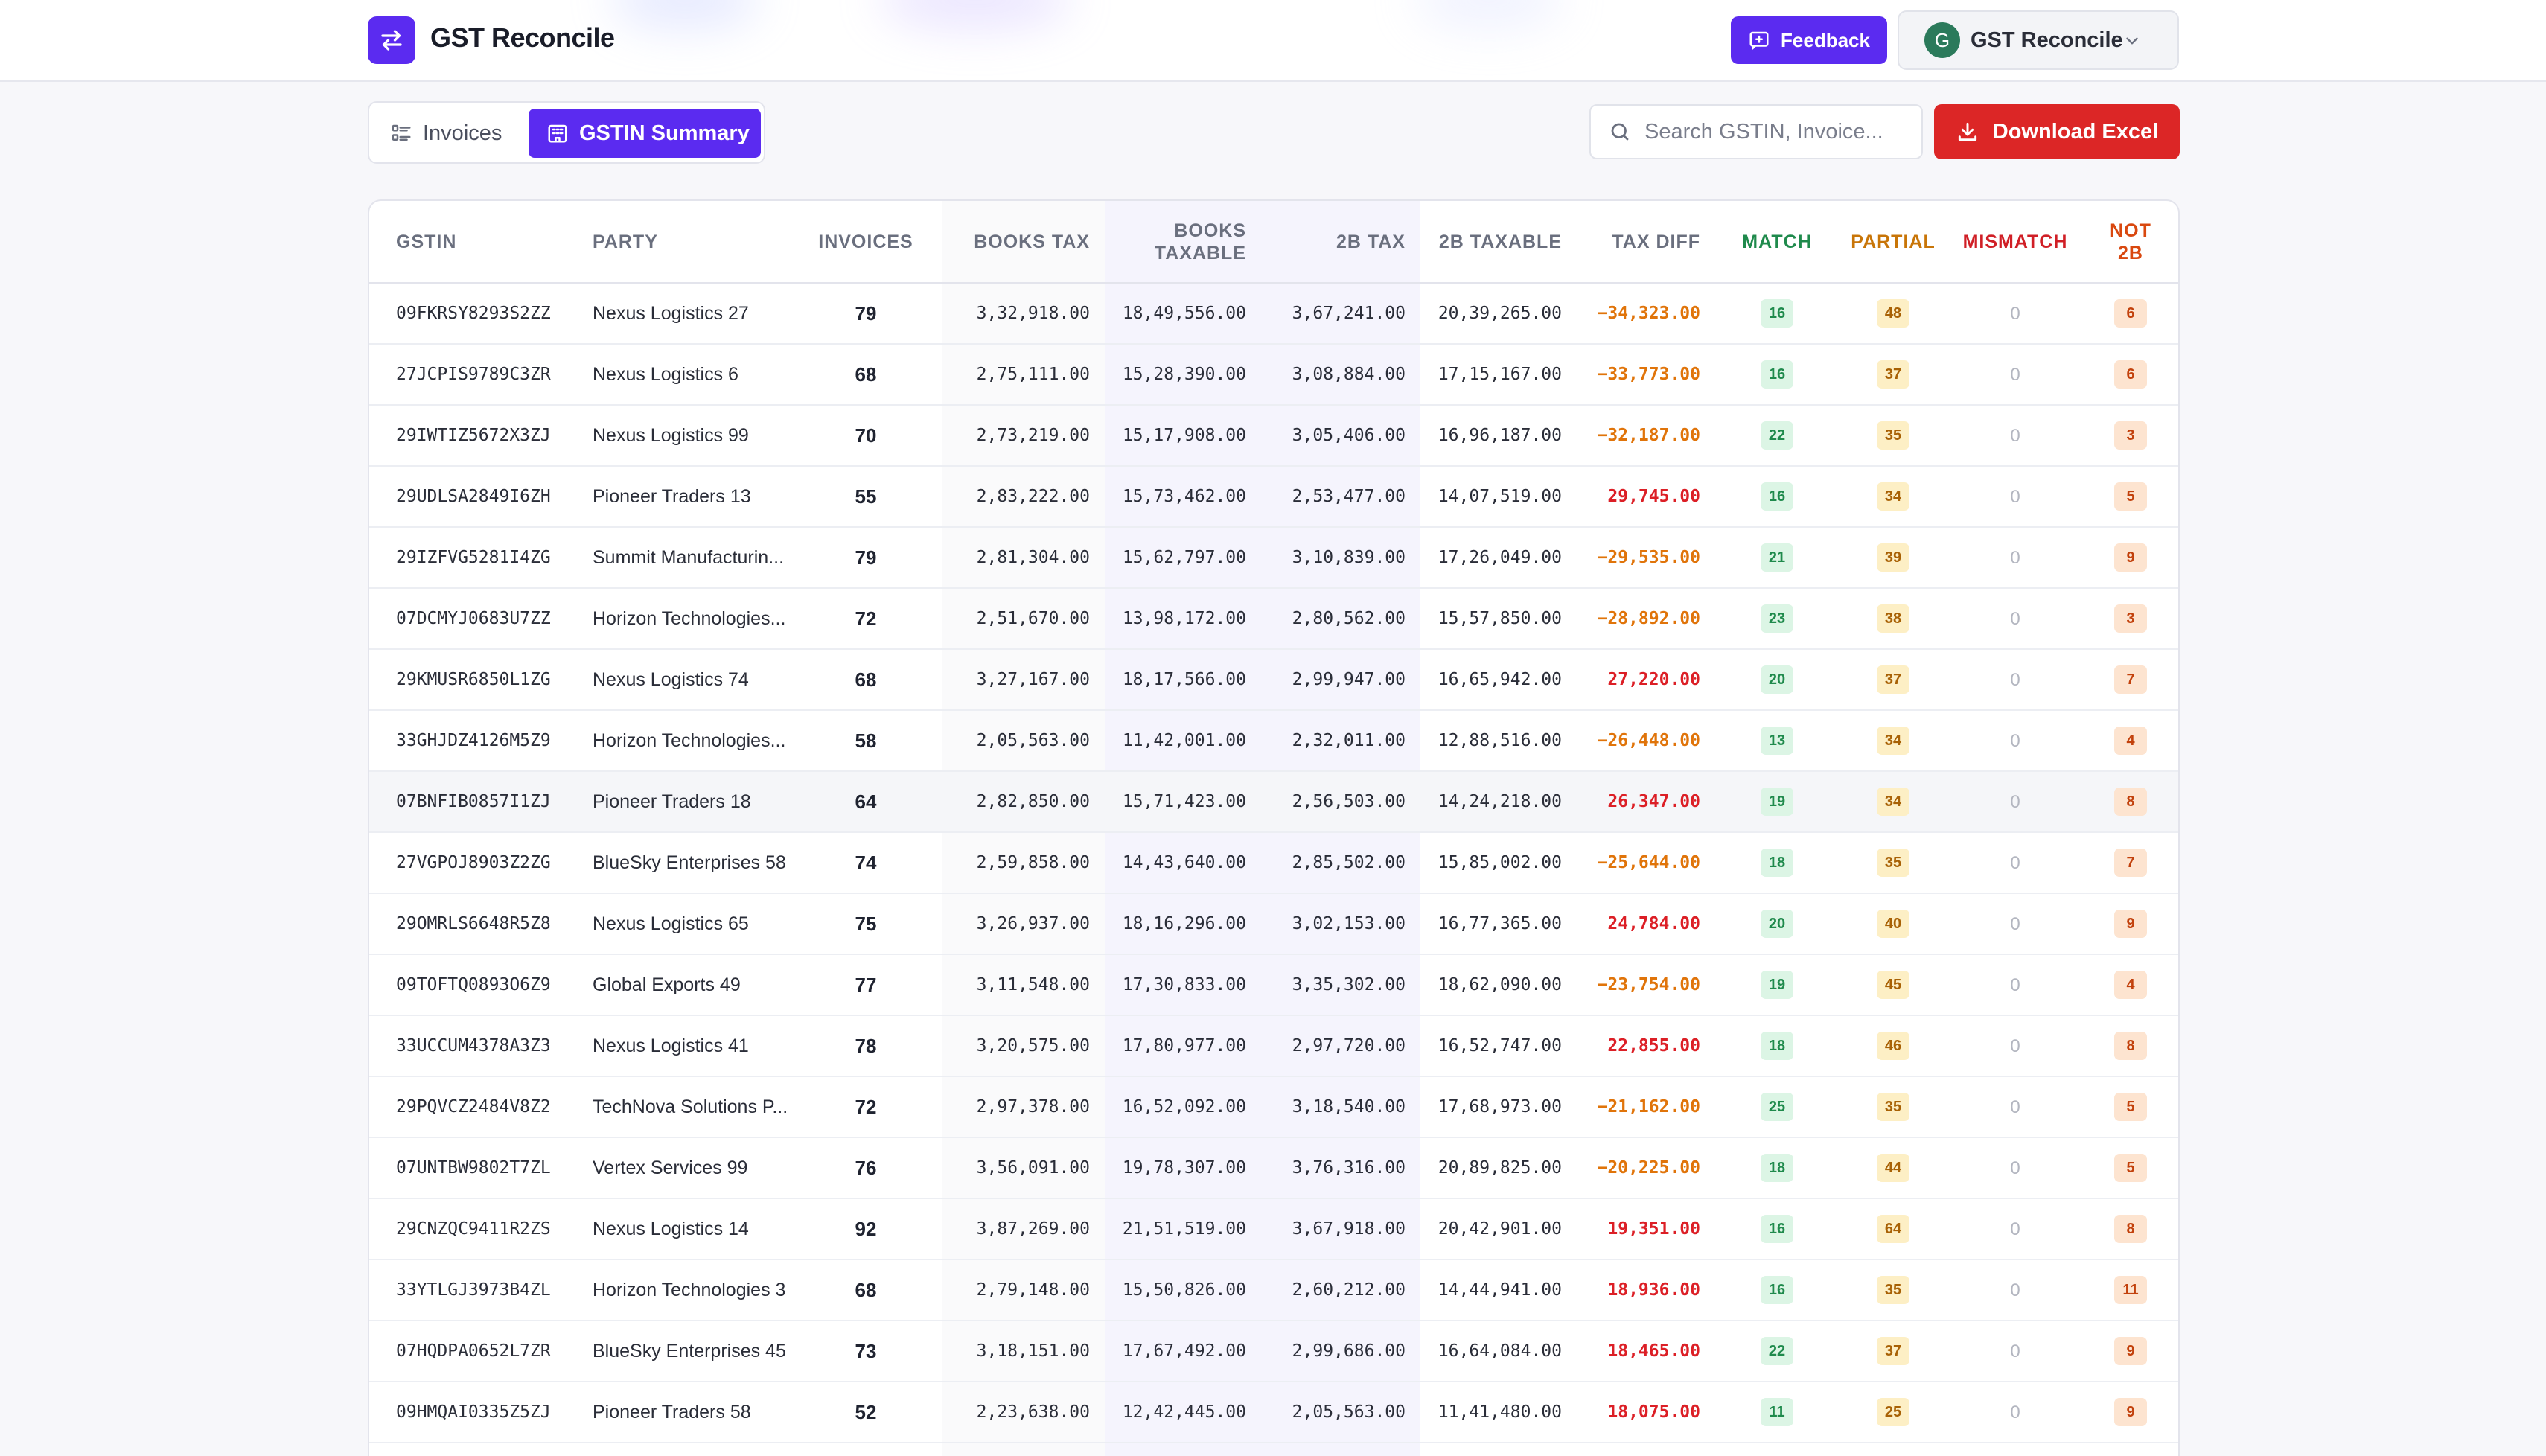 The image size is (2546, 1456). What do you see at coordinates (1183, 242) in the screenshot?
I see `col-books-taxable: BOOKS TAXABLE` at bounding box center [1183, 242].